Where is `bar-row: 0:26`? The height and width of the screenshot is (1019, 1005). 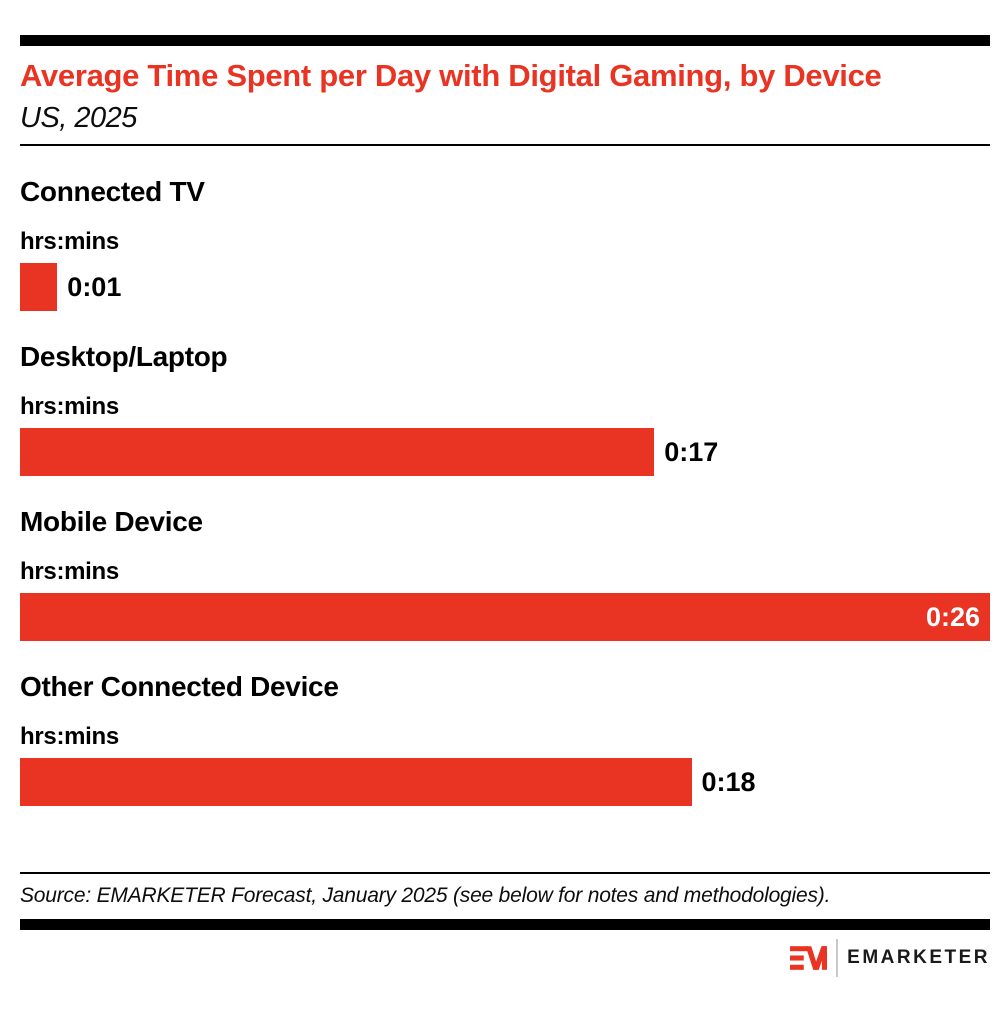 bar-row: 0:26 is located at coordinates (505, 617).